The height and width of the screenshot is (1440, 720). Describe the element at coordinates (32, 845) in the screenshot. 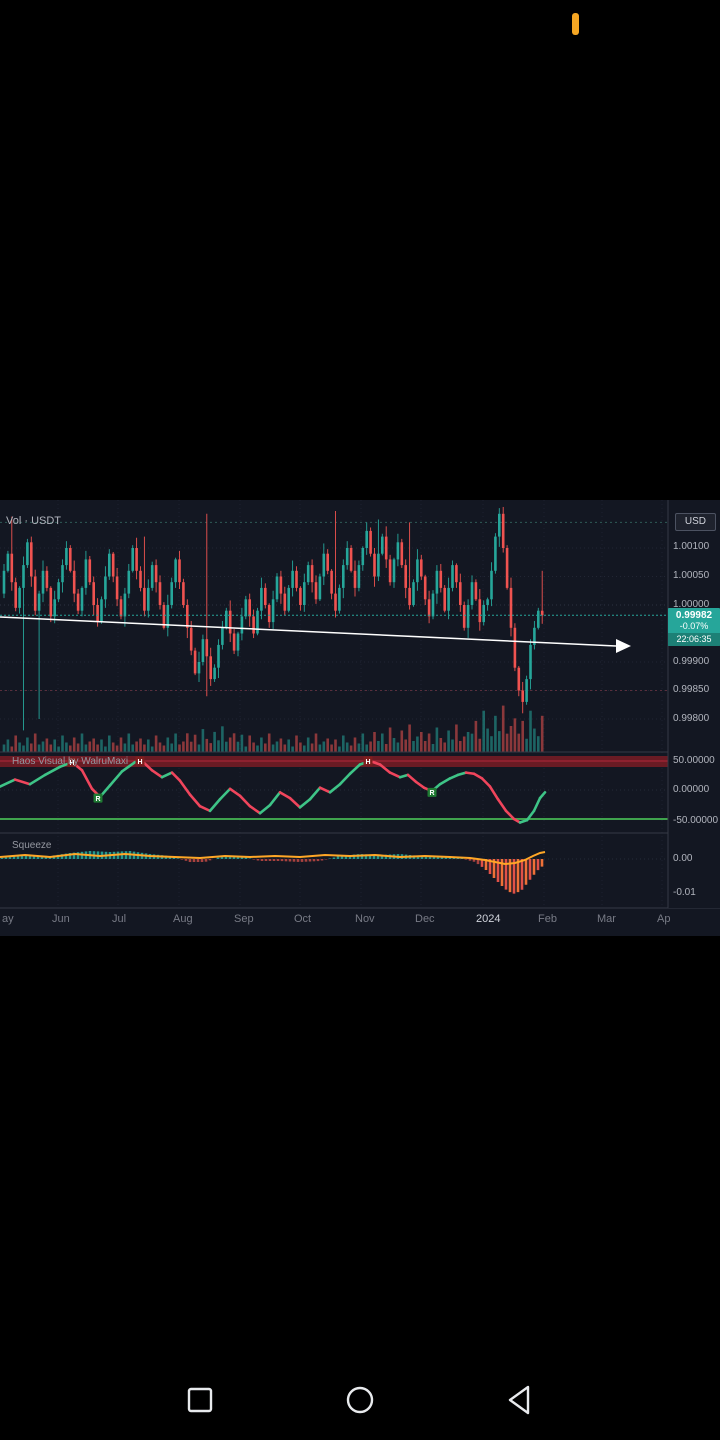

I see `squeeze-indicator-label: Squeeze` at that location.